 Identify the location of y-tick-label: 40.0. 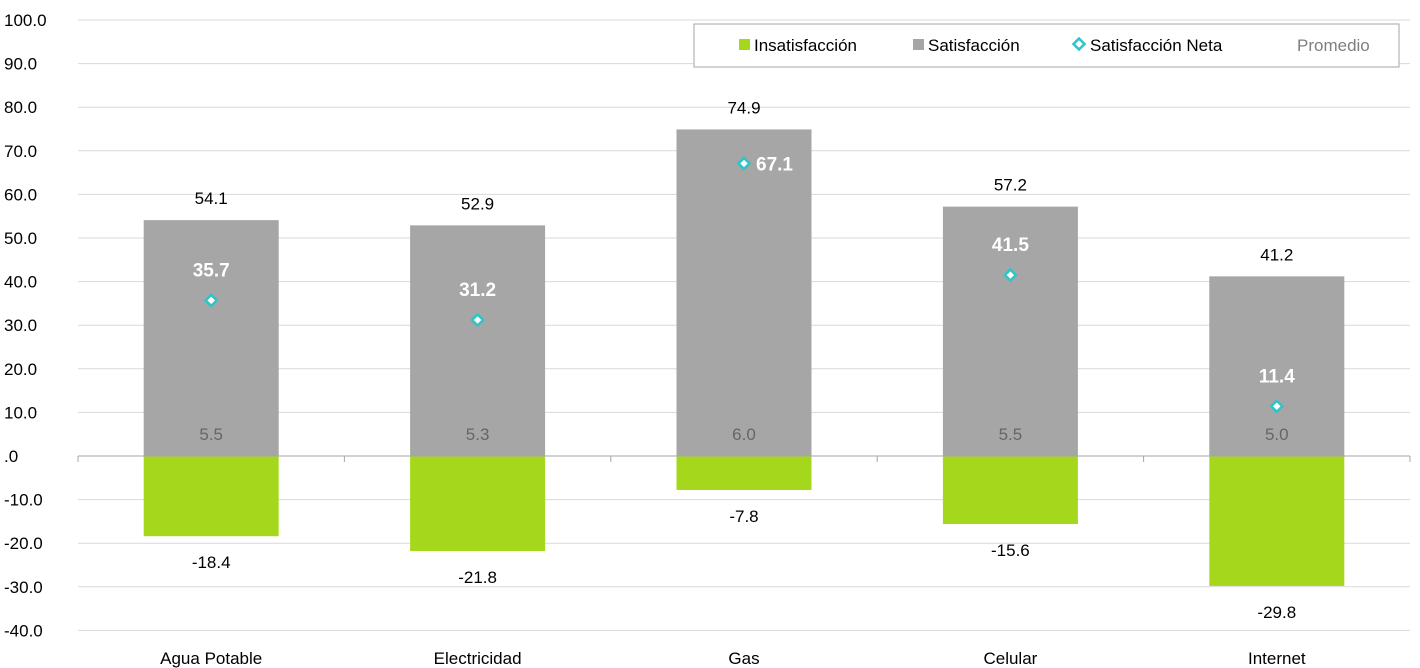
(20, 282).